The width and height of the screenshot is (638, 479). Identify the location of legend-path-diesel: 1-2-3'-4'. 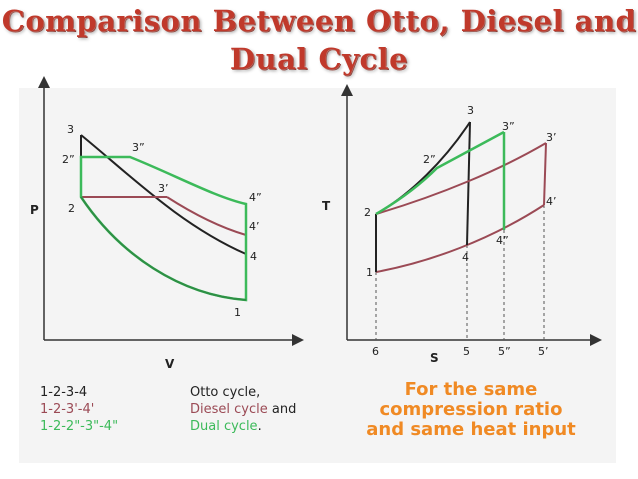
(67, 409).